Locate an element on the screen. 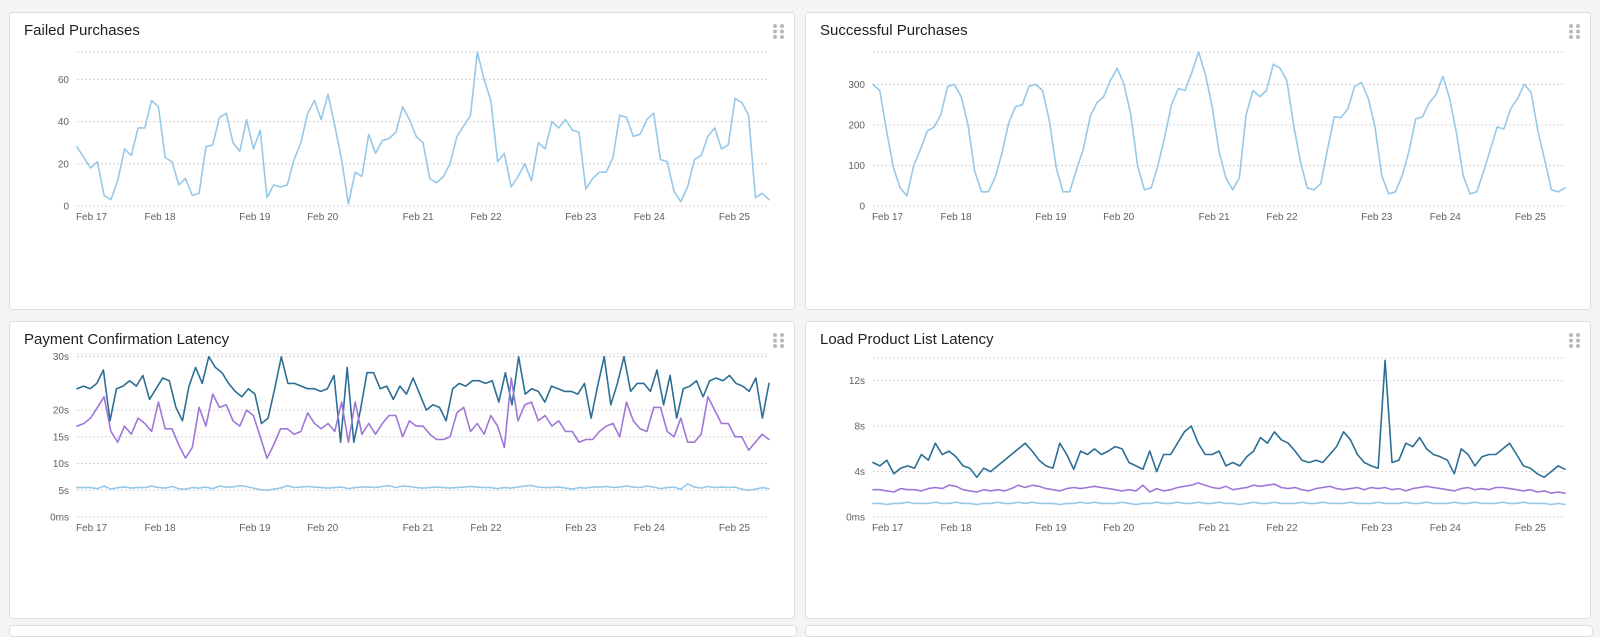 This screenshot has height=637, width=1600. y-tick-label: 10s is located at coordinates (61, 464).